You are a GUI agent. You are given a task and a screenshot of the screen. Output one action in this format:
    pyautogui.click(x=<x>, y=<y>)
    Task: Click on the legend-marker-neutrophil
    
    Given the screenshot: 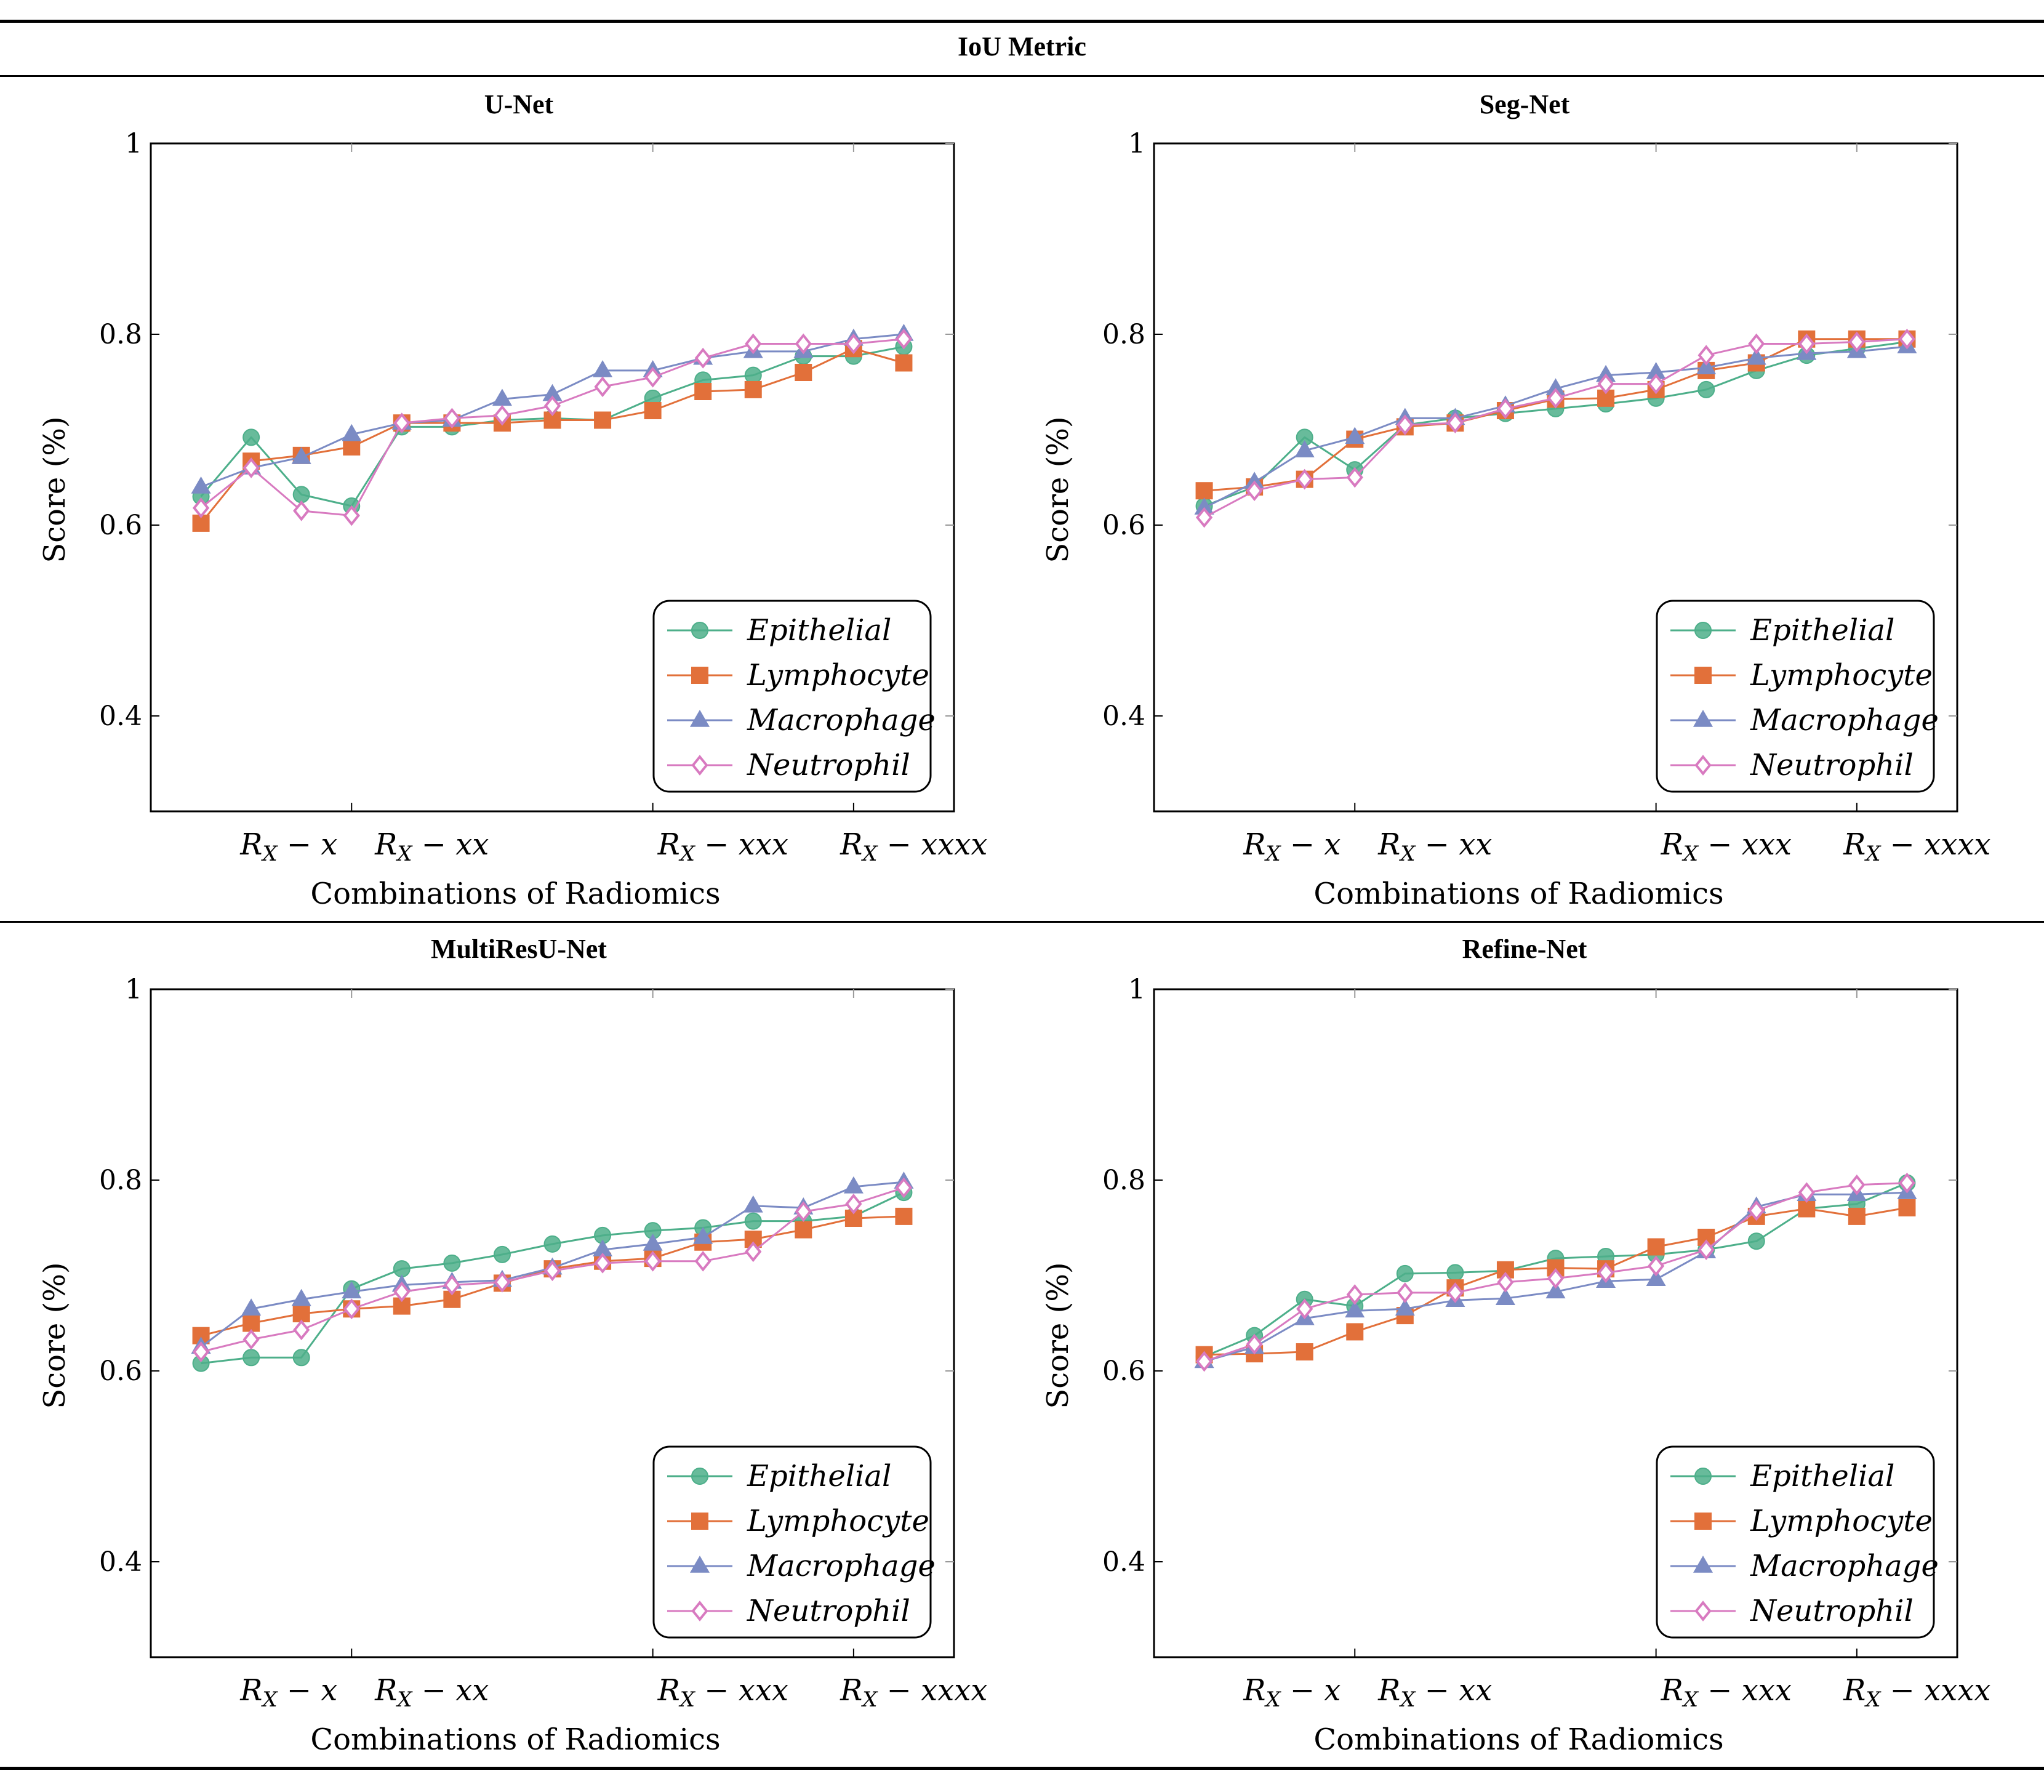 What is the action you would take?
    pyautogui.click(x=699, y=1611)
    